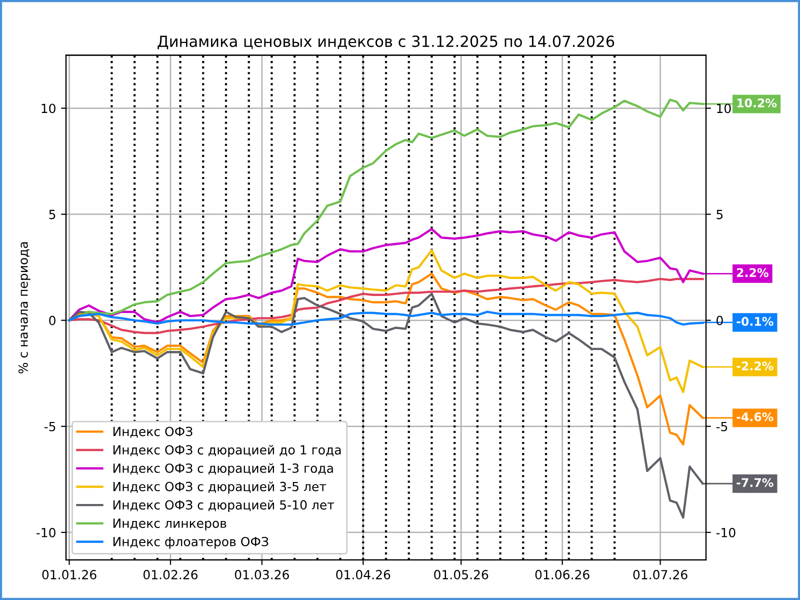 Image resolution: width=800 pixels, height=600 pixels. I want to click on x-tick-label: 01.02.26, so click(170, 575).